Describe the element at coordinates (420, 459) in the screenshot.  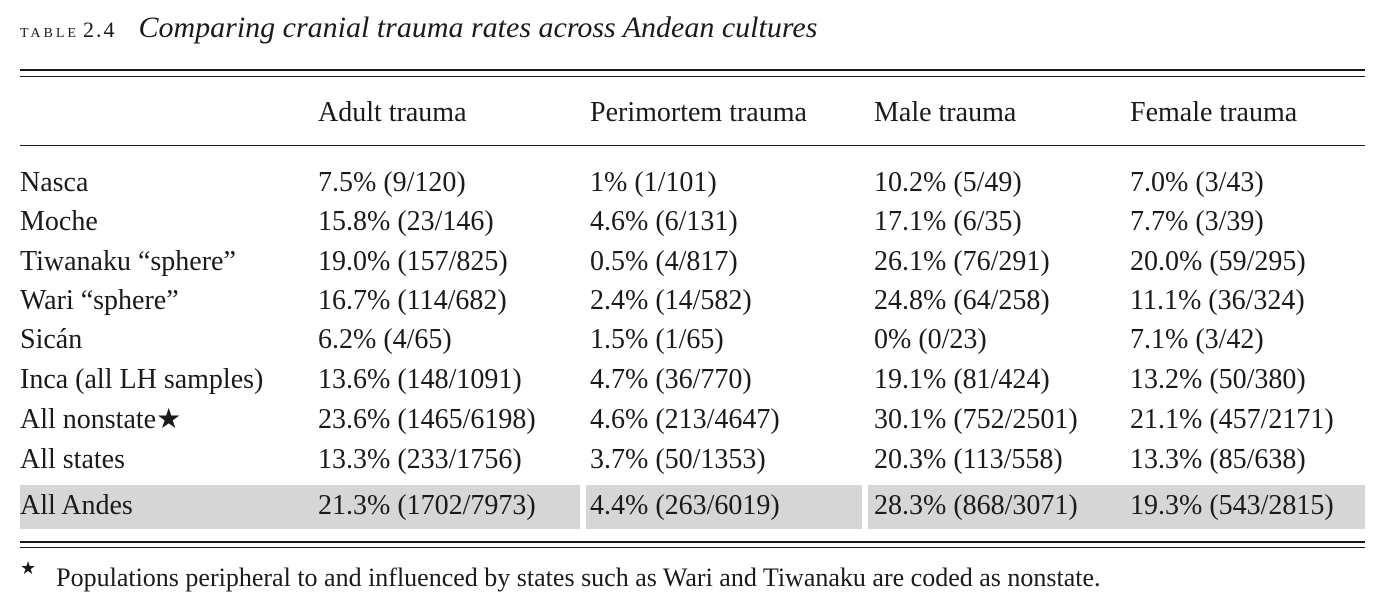
I see `table-cell: 13.3% (233/1756)` at that location.